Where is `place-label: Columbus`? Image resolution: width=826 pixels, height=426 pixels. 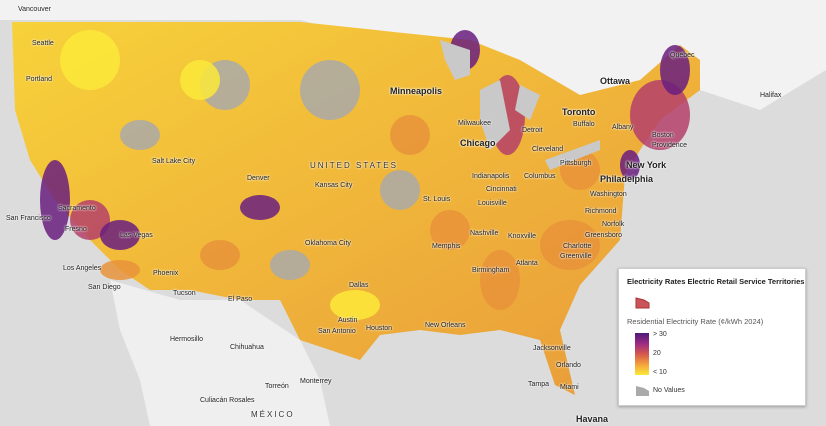 place-label: Columbus is located at coordinates (540, 176).